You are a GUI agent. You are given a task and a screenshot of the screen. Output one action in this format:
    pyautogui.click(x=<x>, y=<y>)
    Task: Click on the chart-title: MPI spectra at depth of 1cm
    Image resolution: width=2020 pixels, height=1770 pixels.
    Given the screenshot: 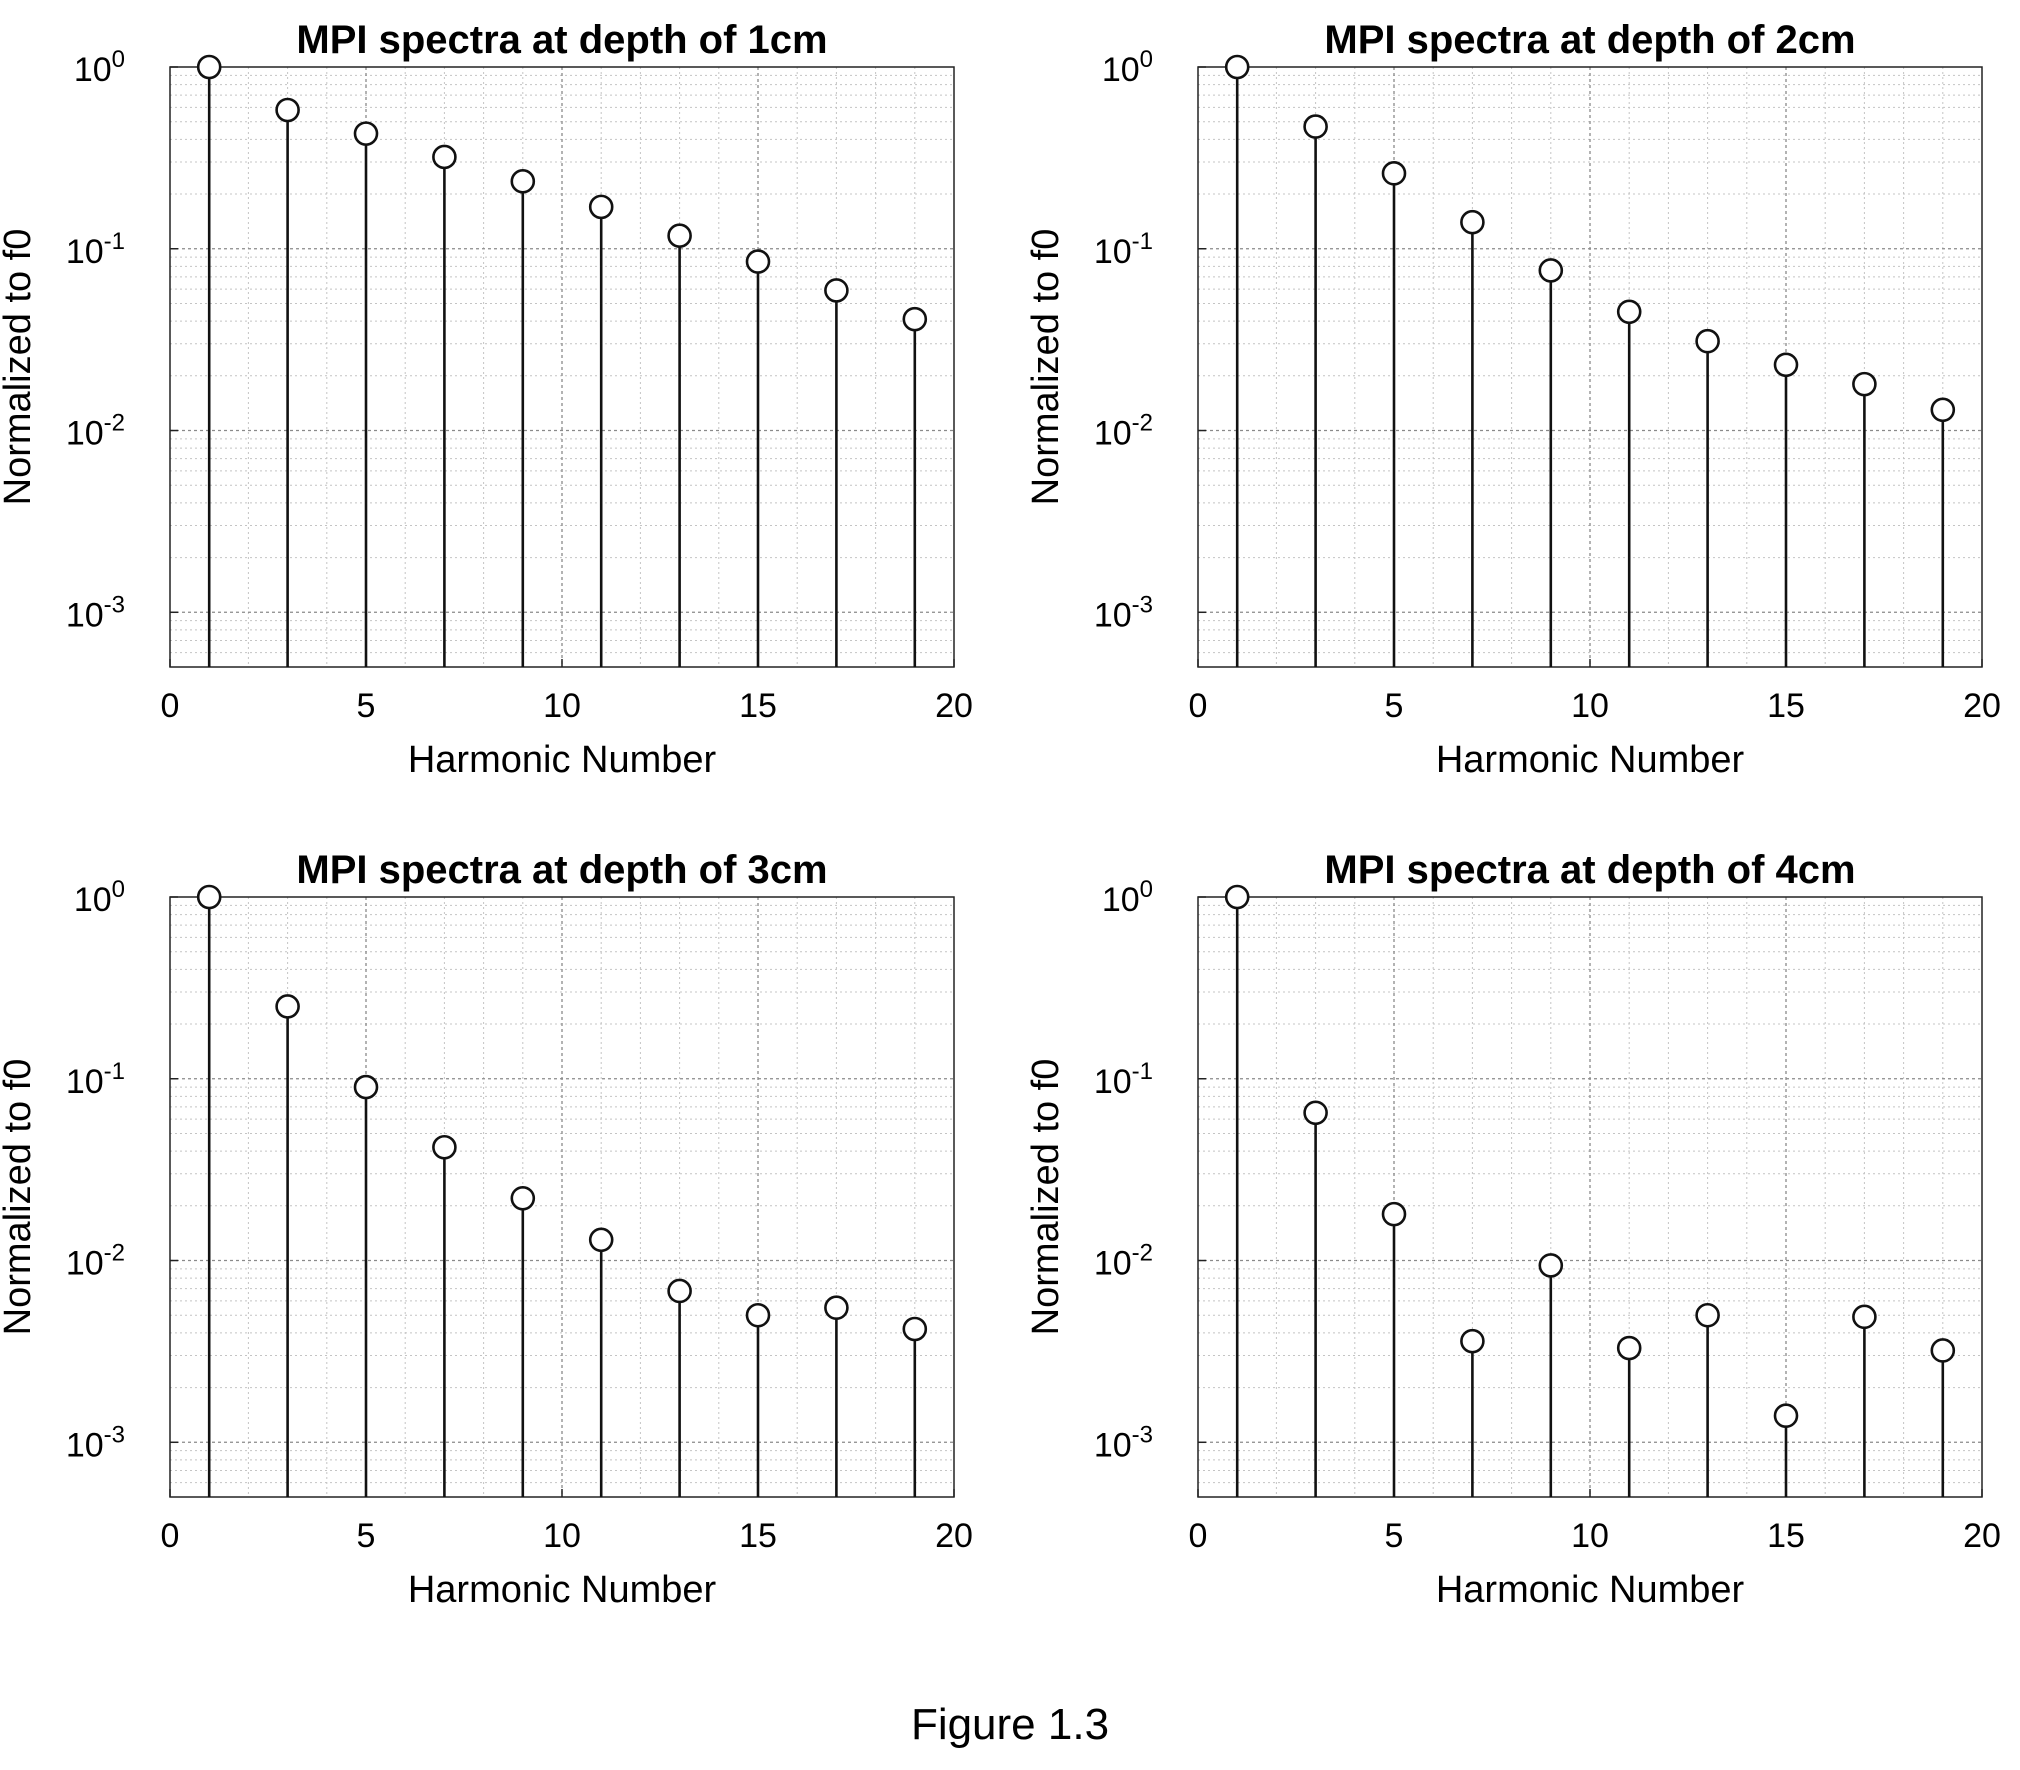 What is the action you would take?
    pyautogui.click(x=561, y=40)
    